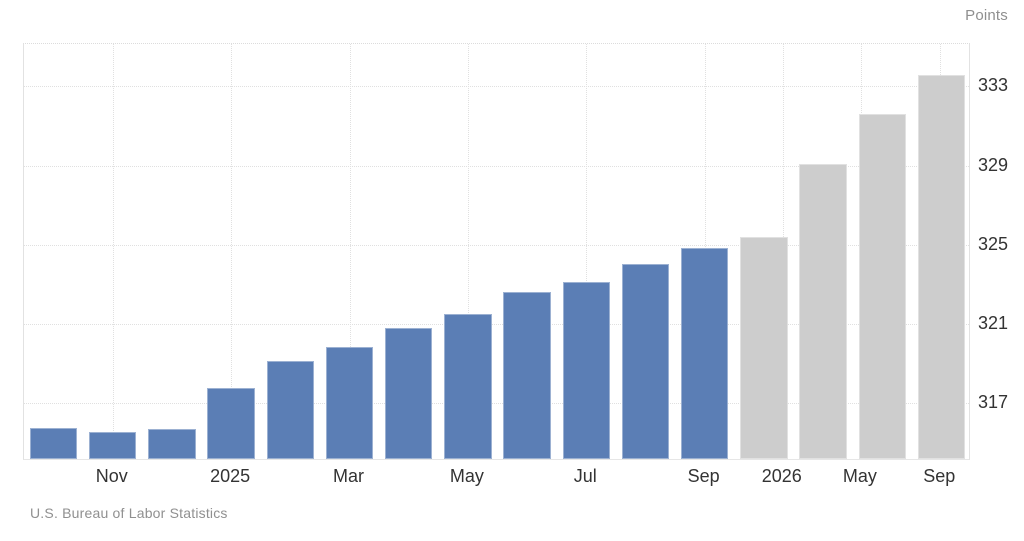 The width and height of the screenshot is (1024, 541). What do you see at coordinates (939, 476) in the screenshot?
I see `x-axis-tick-label-sep-8: Sep` at bounding box center [939, 476].